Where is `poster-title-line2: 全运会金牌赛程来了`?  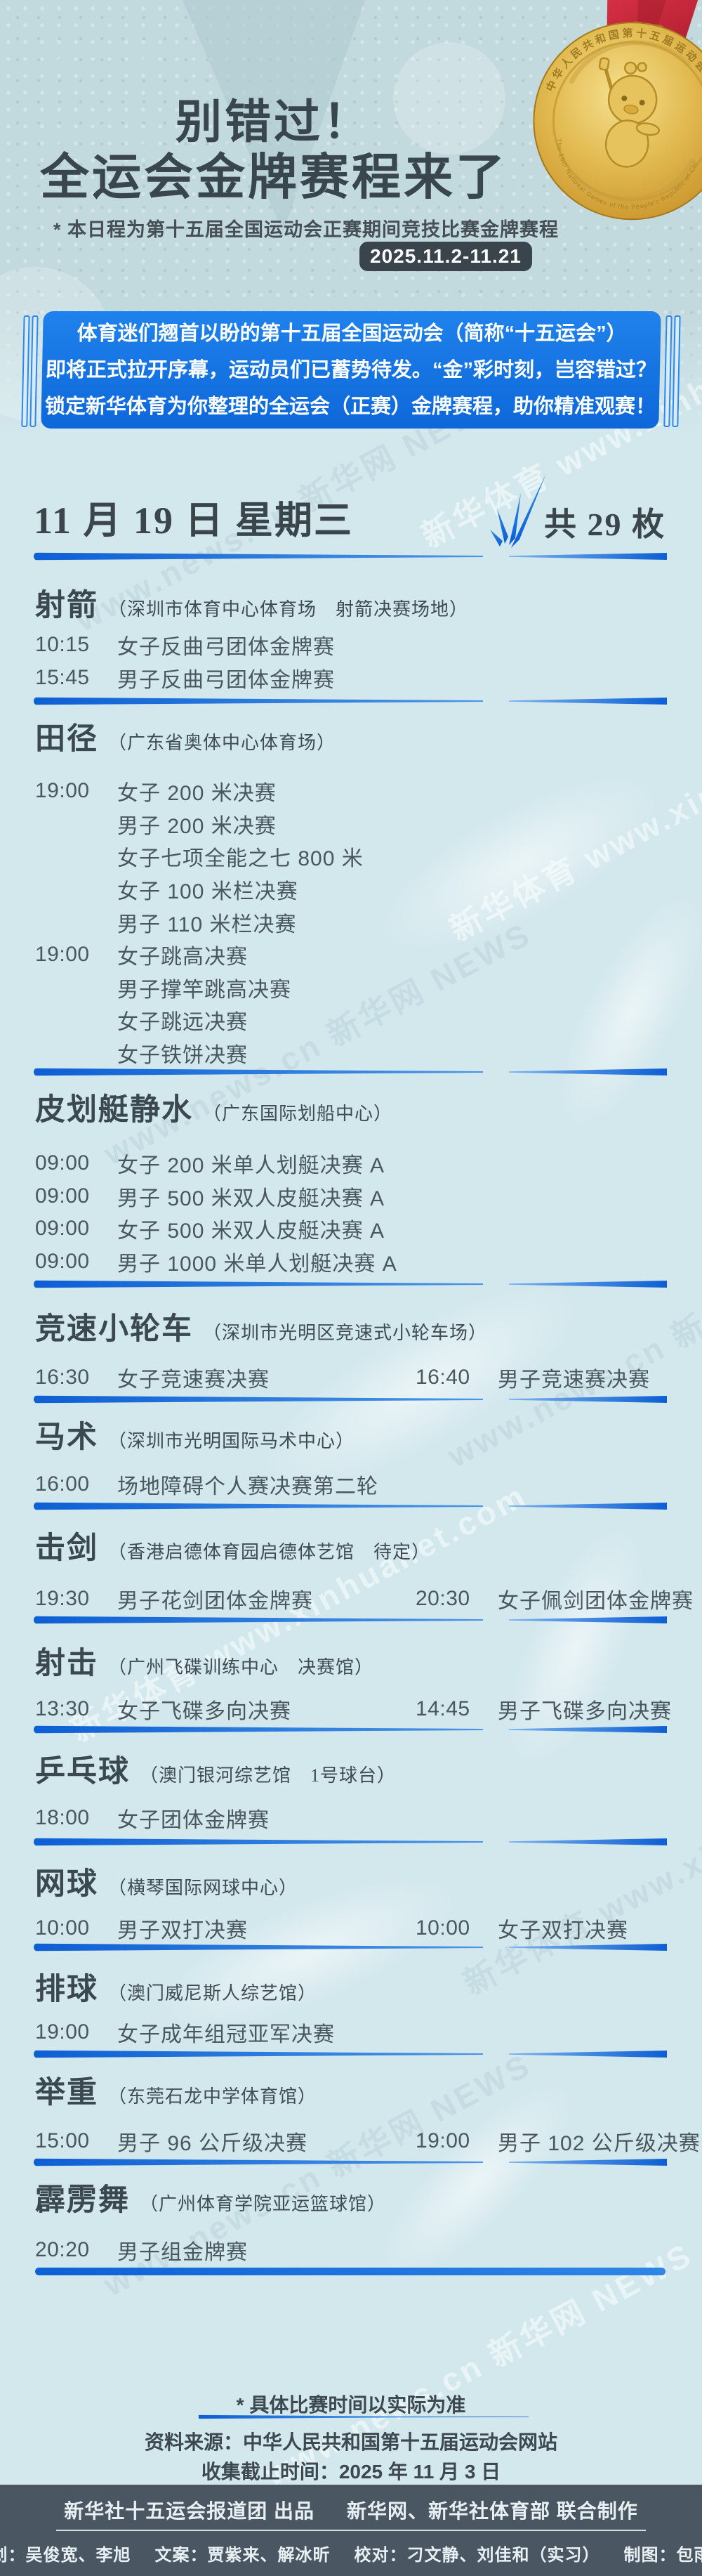 poster-title-line2: 全运会金牌赛程来了 is located at coordinates (274, 177).